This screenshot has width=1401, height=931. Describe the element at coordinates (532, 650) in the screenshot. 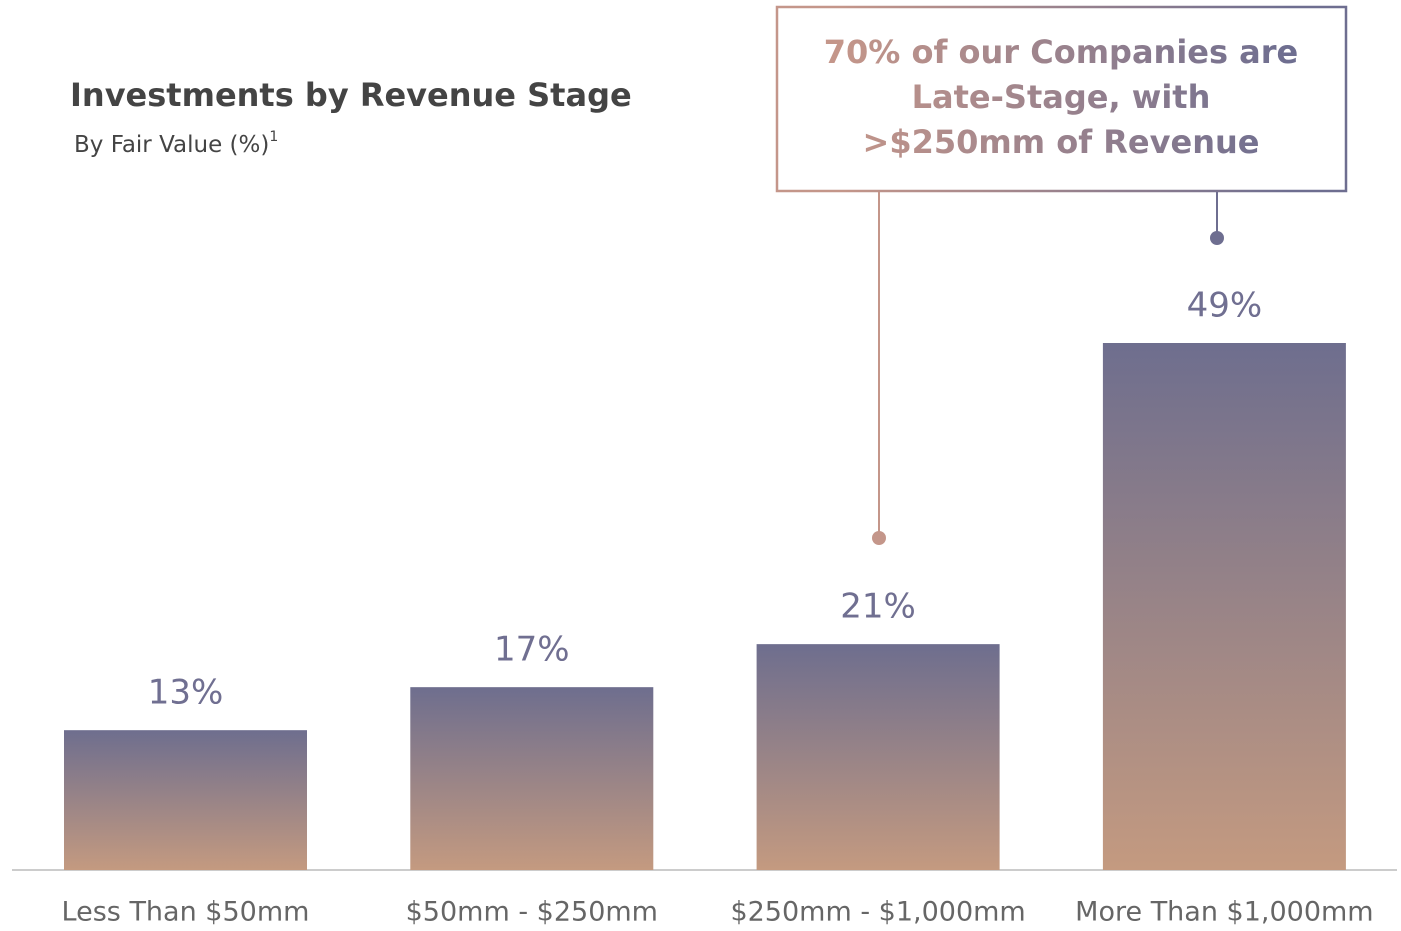

I see `value-label: 17%` at that location.